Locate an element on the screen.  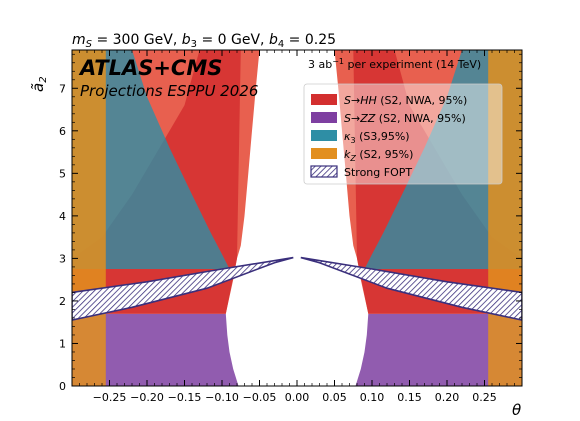
fopt-band-left is located at coordinates (183, 288).